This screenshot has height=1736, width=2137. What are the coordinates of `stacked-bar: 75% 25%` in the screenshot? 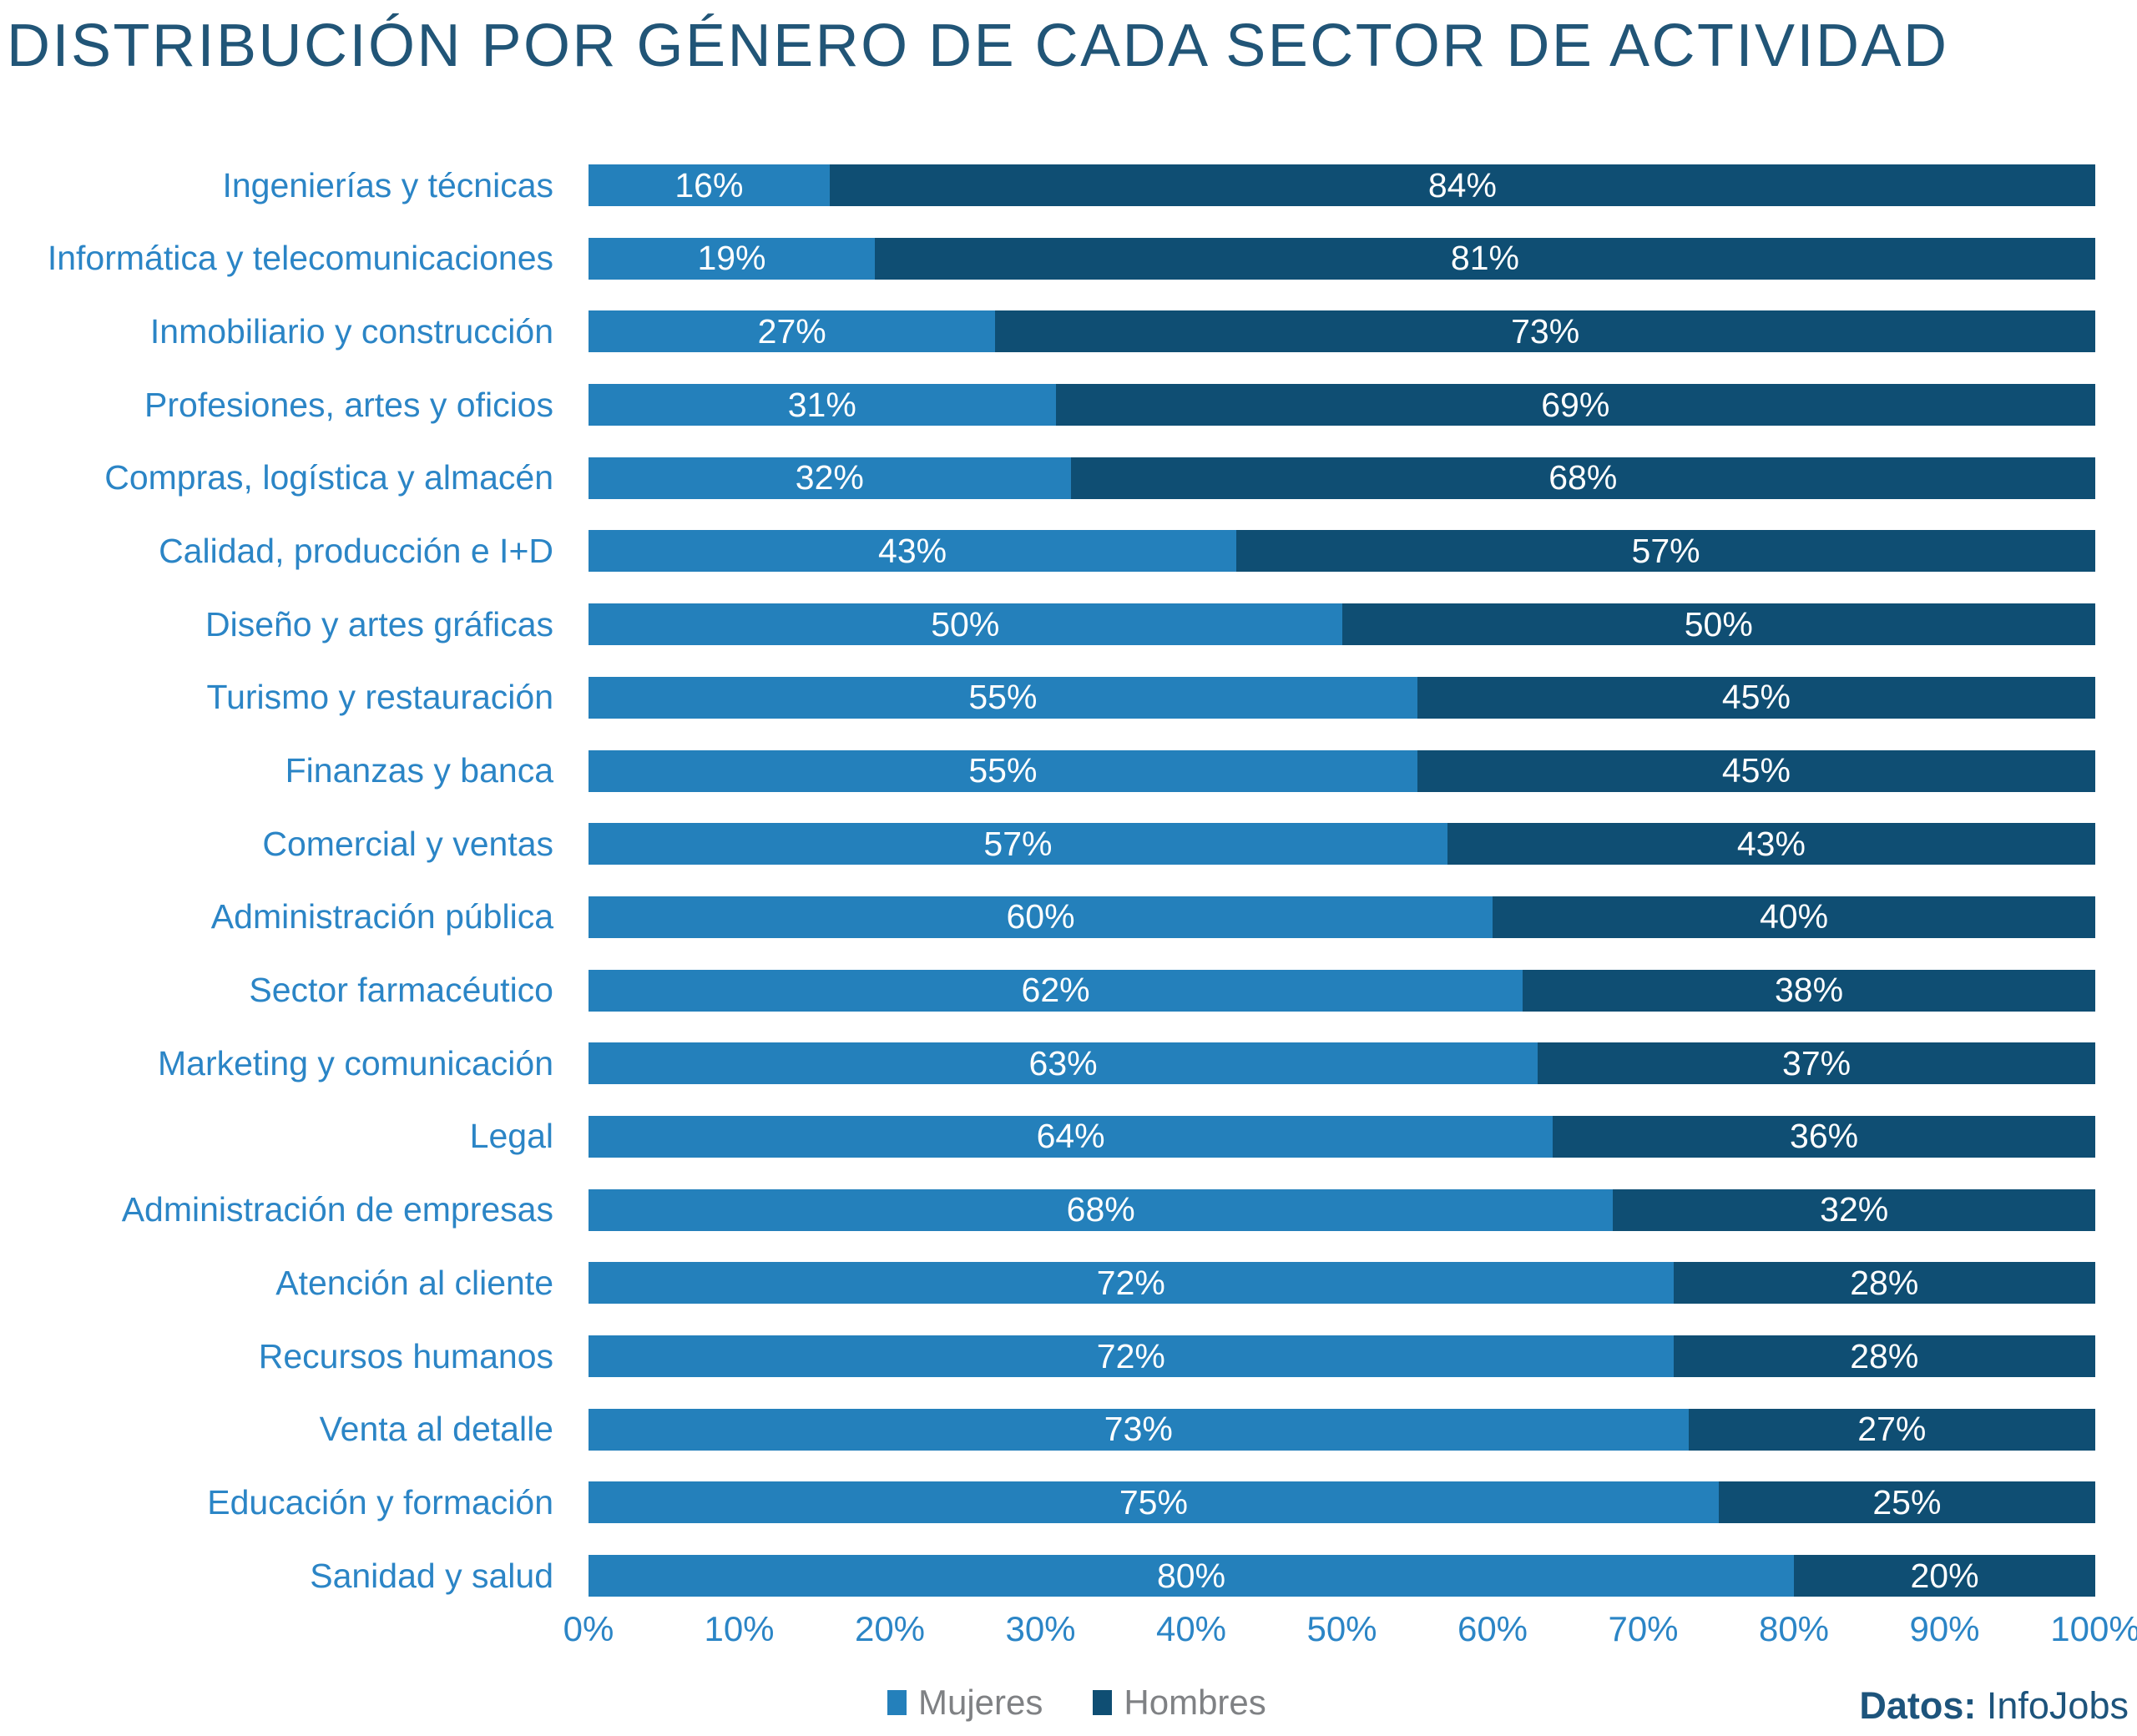 It's located at (1342, 1502).